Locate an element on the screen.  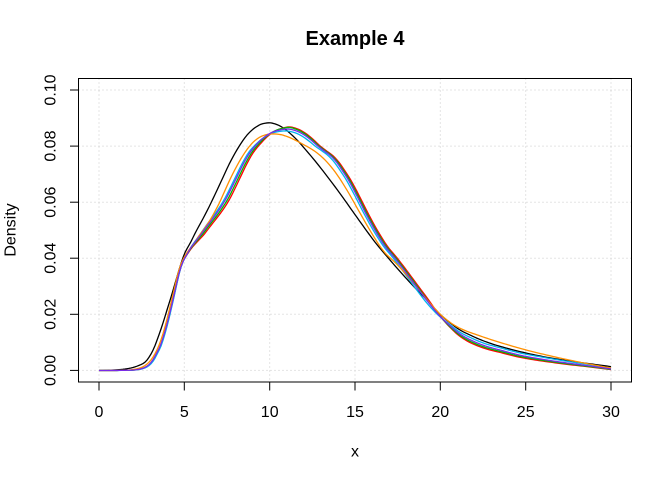
svg-text: 25 is located at coordinates (526, 412).